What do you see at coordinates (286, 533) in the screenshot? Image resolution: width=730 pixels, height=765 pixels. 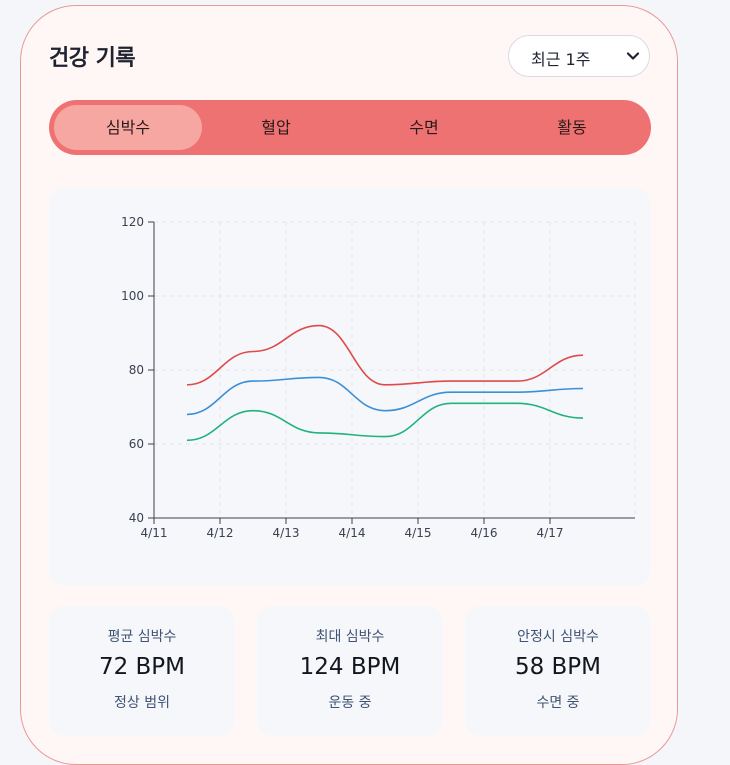 I see `x-tick-label: 4/13` at bounding box center [286, 533].